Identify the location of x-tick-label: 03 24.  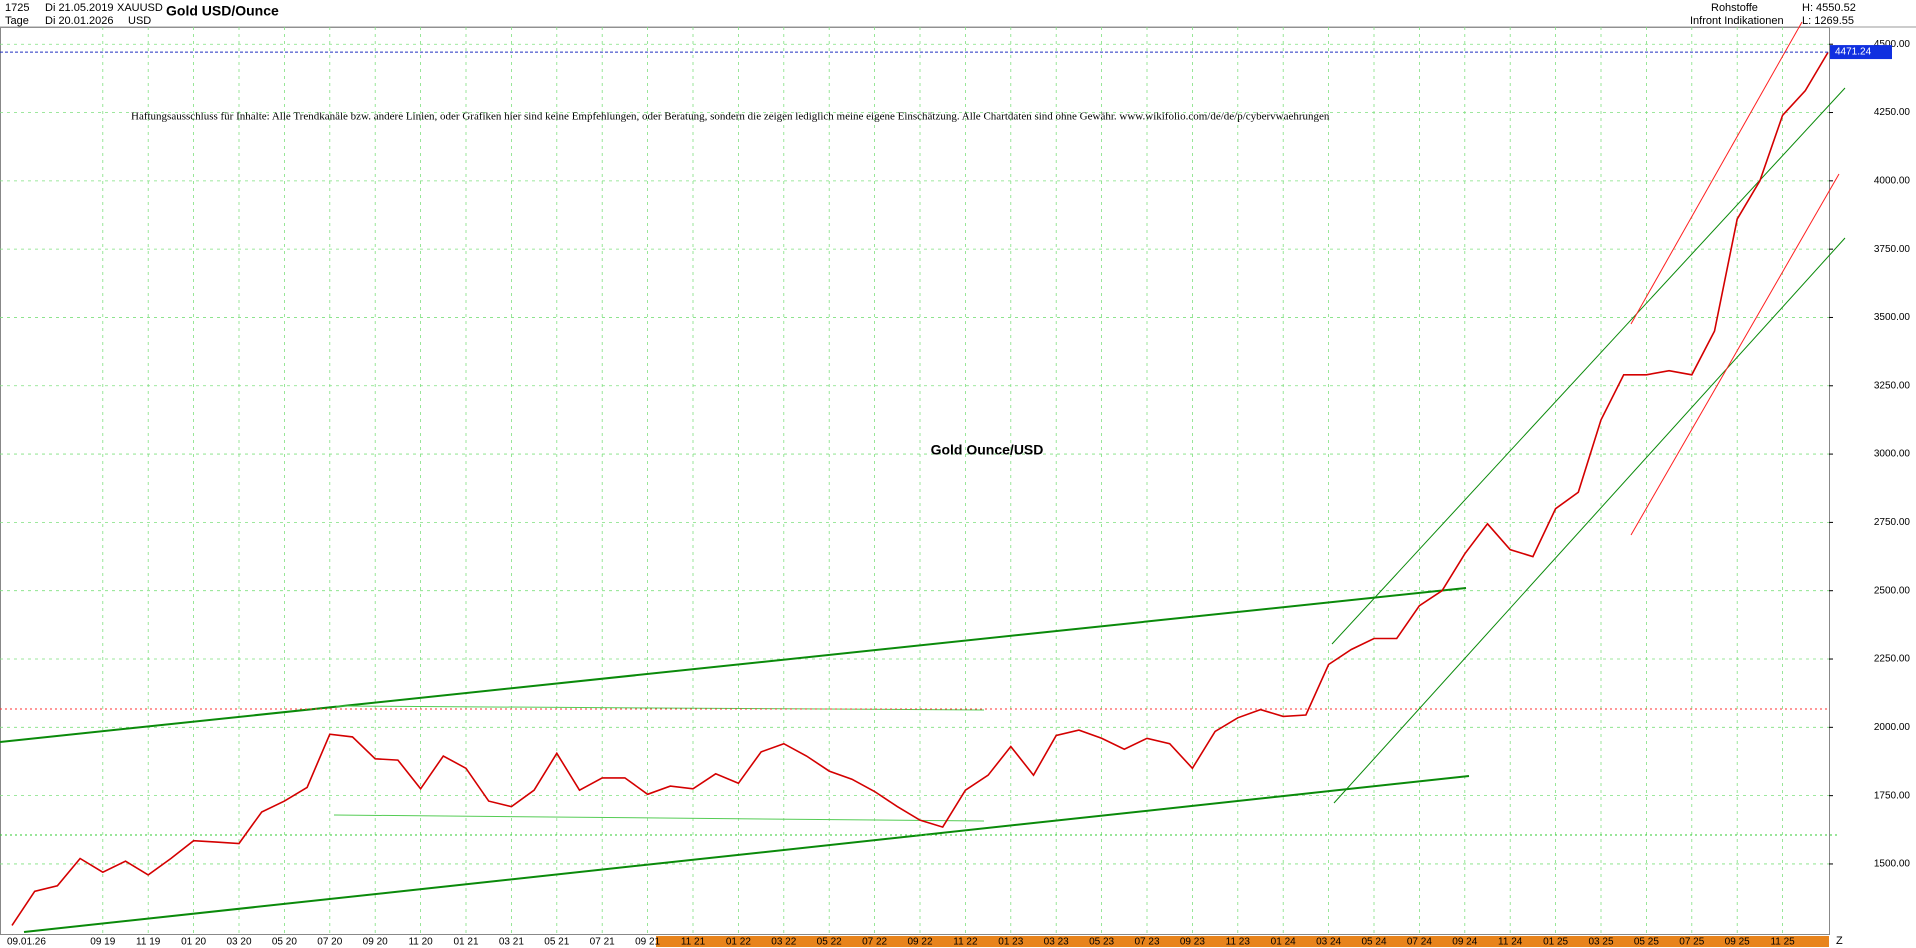
(1328, 942).